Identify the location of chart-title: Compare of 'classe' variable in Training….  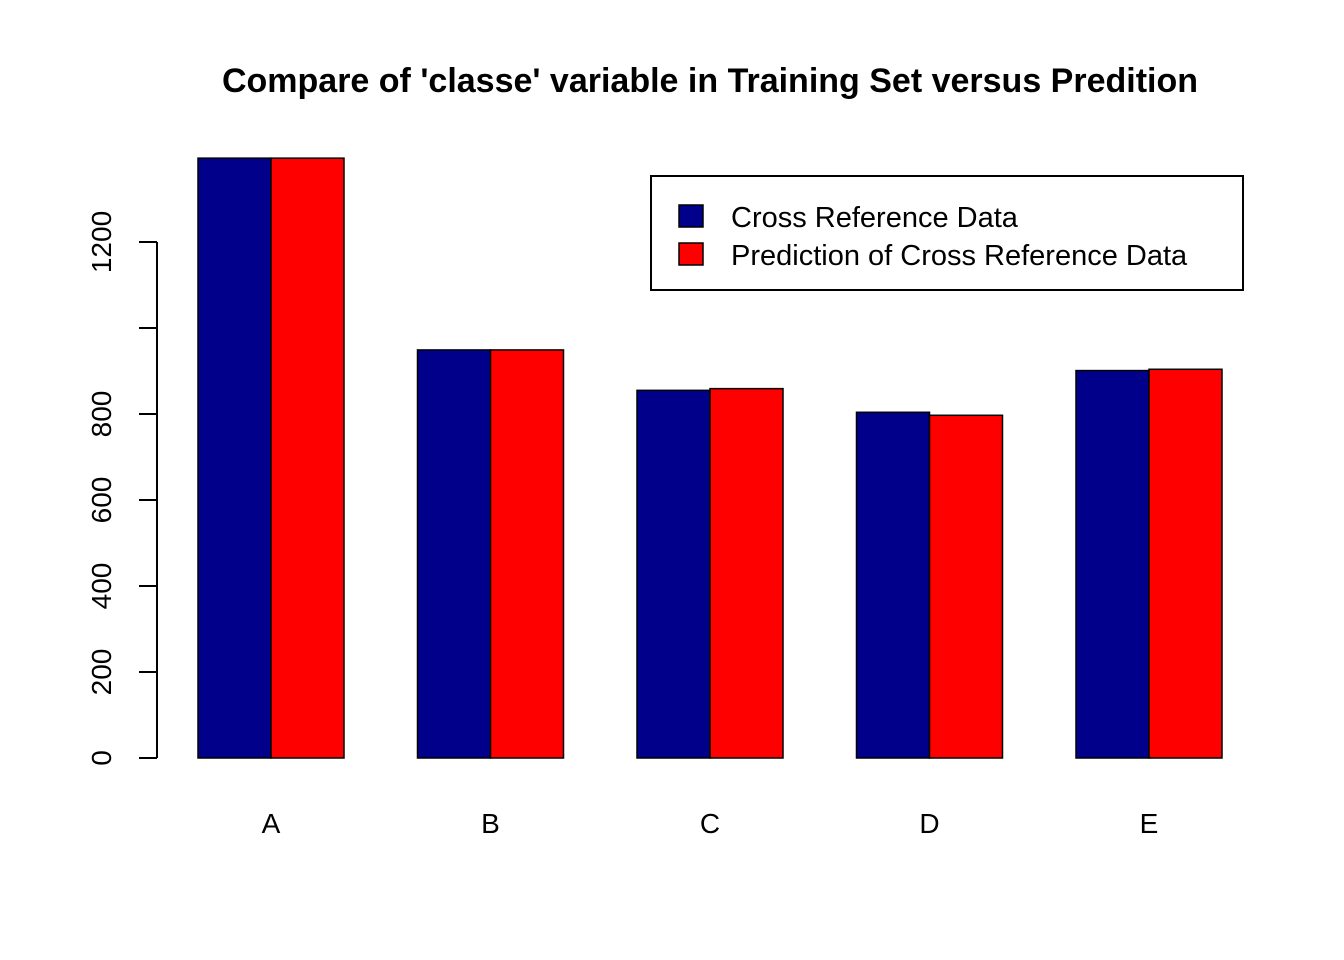
(710, 81).